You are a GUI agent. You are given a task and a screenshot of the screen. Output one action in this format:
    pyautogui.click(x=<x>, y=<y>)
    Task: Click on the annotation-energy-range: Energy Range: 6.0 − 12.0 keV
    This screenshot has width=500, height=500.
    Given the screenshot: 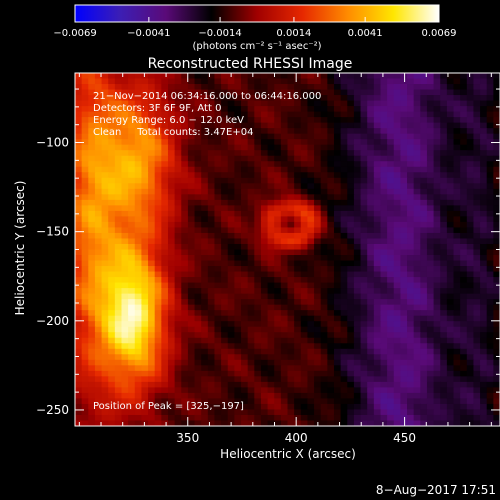 What is the action you would take?
    pyautogui.click(x=168, y=120)
    